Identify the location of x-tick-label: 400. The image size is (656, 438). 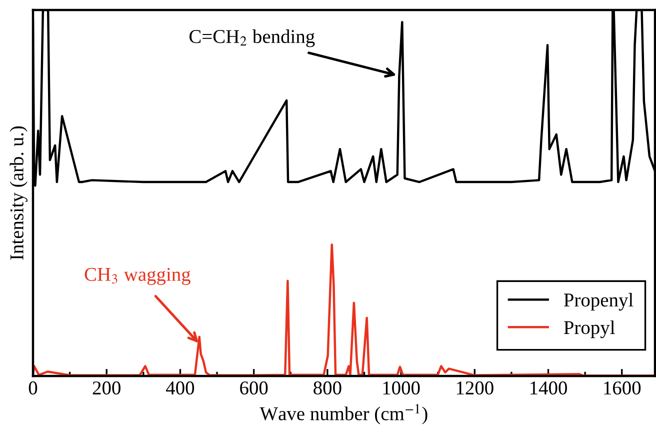
(180, 388).